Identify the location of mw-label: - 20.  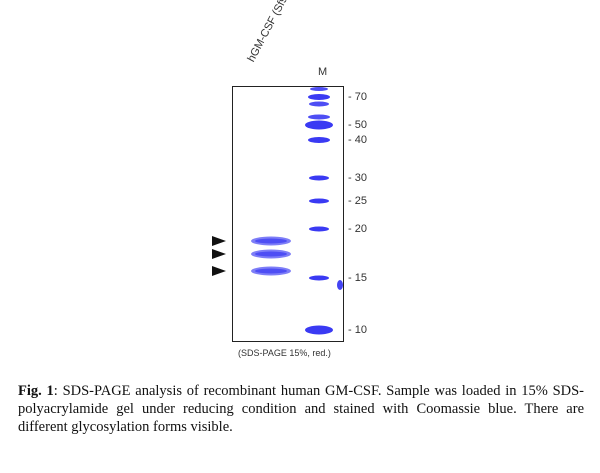
(357, 229).